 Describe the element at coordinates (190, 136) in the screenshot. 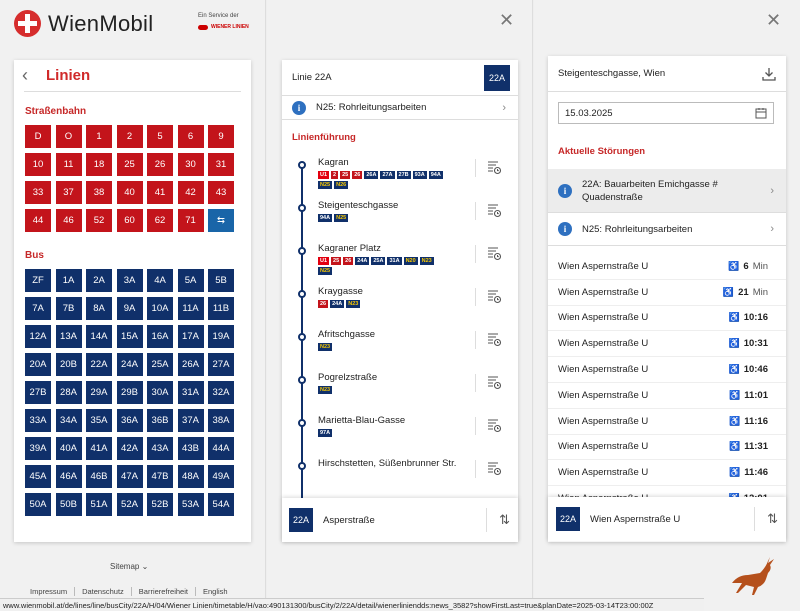

I see `tram-line-tile: 6` at that location.